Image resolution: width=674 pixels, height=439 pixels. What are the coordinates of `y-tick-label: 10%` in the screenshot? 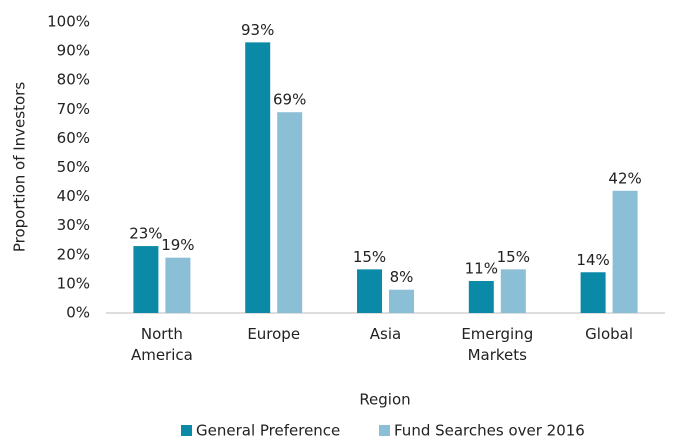 It's located at (73, 283).